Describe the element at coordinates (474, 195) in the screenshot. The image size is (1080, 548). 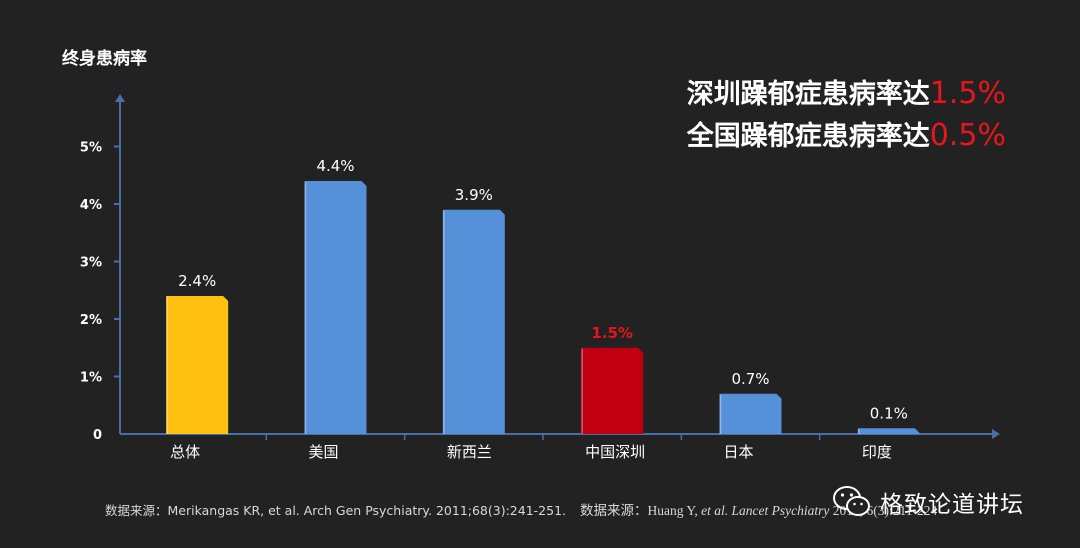
I see `data-label: 3.9%` at that location.